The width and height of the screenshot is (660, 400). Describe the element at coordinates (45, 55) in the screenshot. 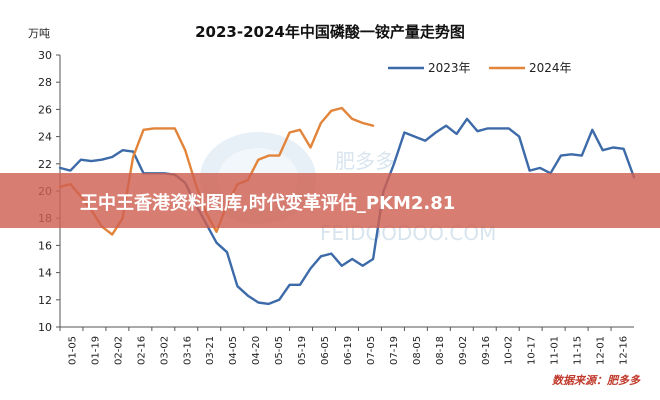

I see `y-tick-label: 30` at that location.